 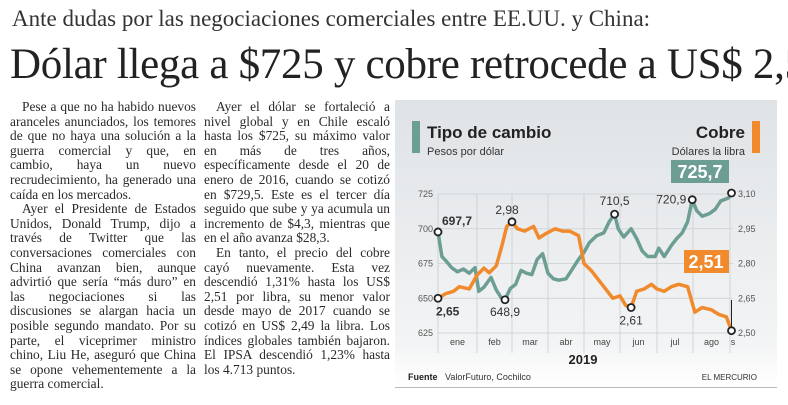 I want to click on x-tick: ago, so click(x=711, y=342).